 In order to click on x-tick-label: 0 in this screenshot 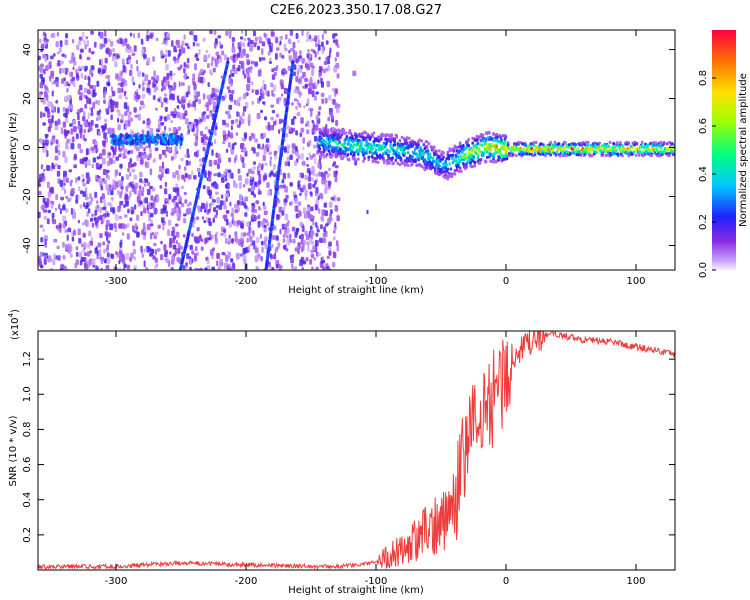, I will do `click(506, 581)`.